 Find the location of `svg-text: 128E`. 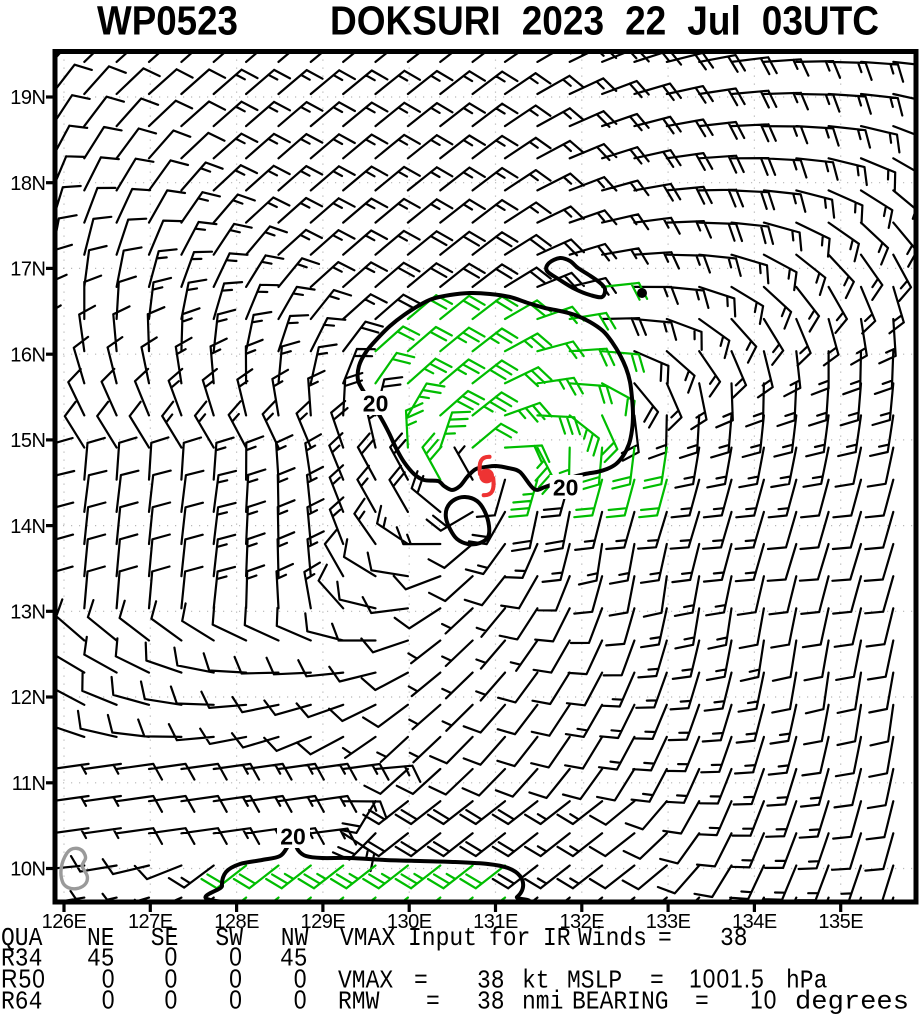

svg-text: 128E is located at coordinates (236, 922).